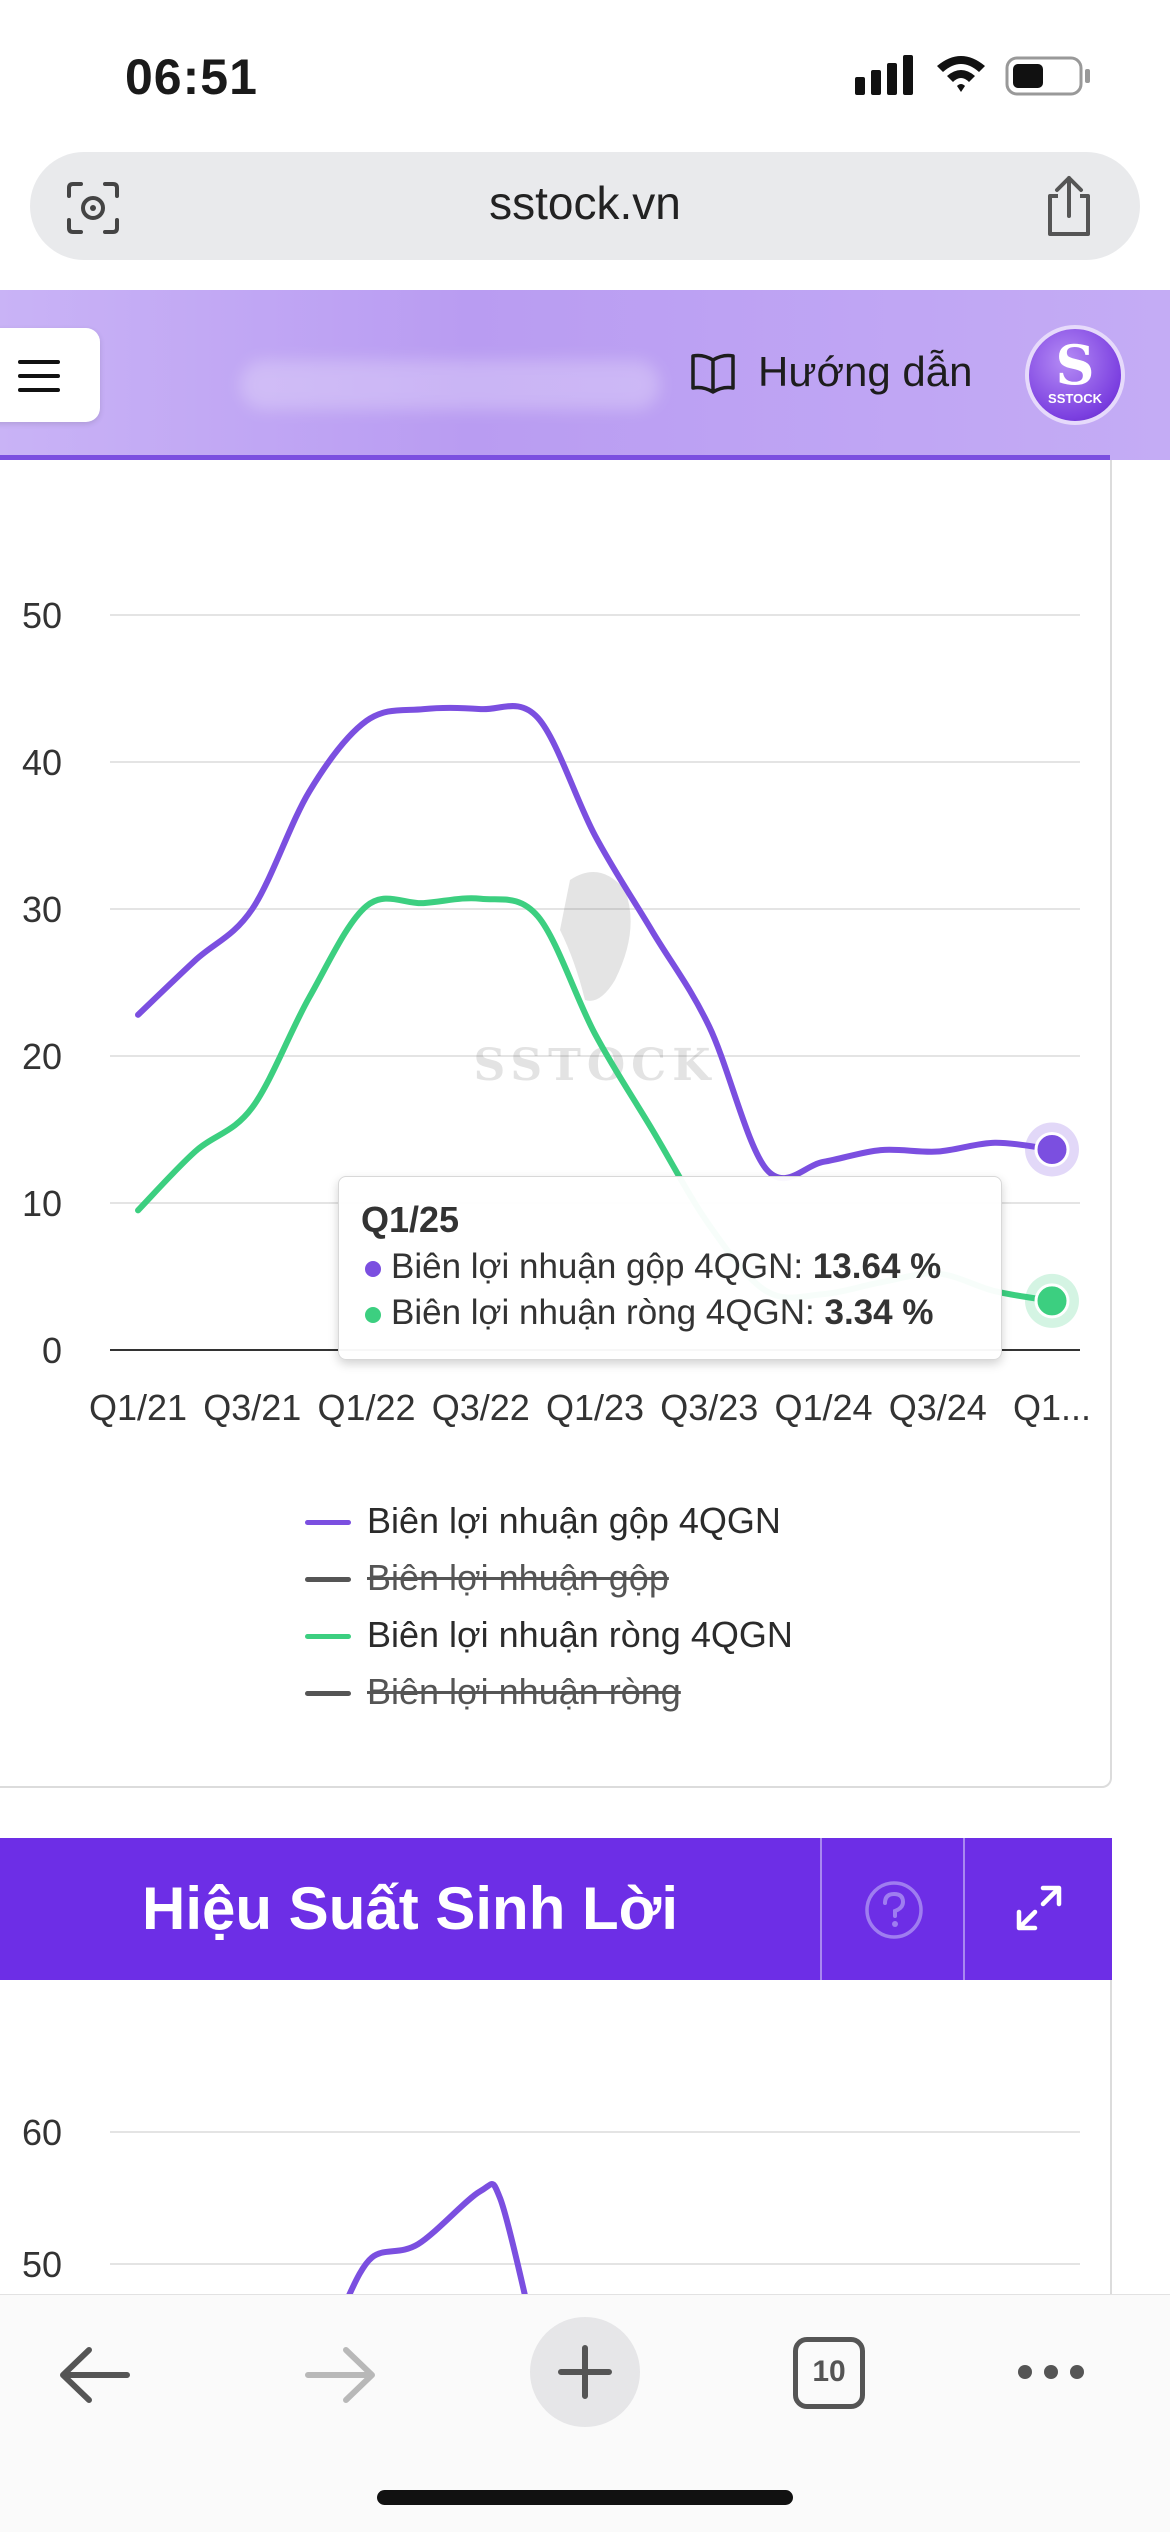  What do you see at coordinates (409, 1908) in the screenshot?
I see `section-title: Hiệu Suất Sinh Lời` at bounding box center [409, 1908].